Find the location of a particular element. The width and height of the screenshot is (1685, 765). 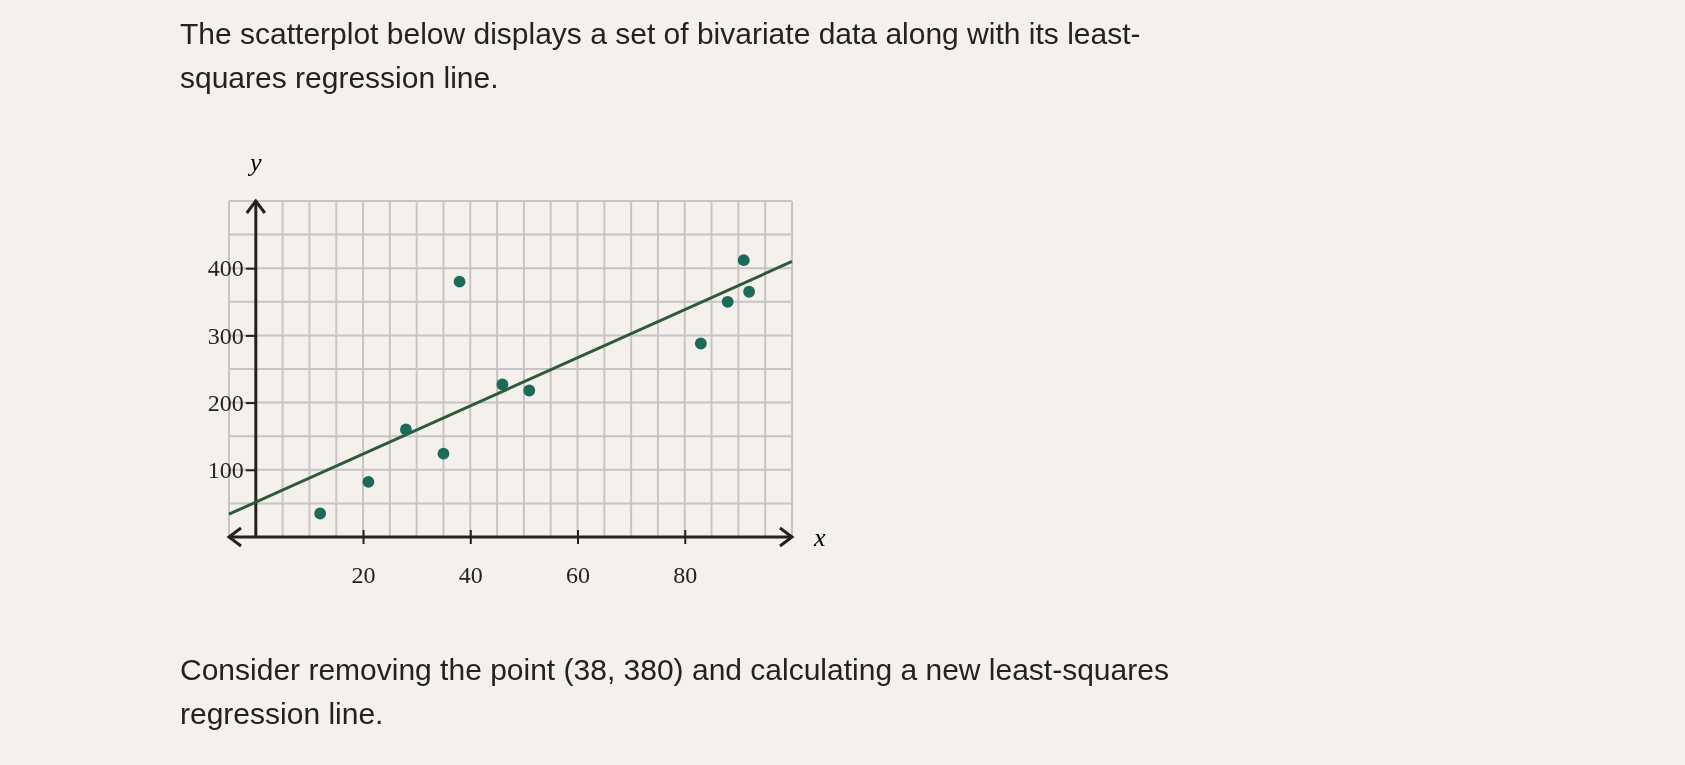

chart-title: The scatterplot below displays a set of bivariate data along with its least-squares regression line. is located at coordinates (661, 56).